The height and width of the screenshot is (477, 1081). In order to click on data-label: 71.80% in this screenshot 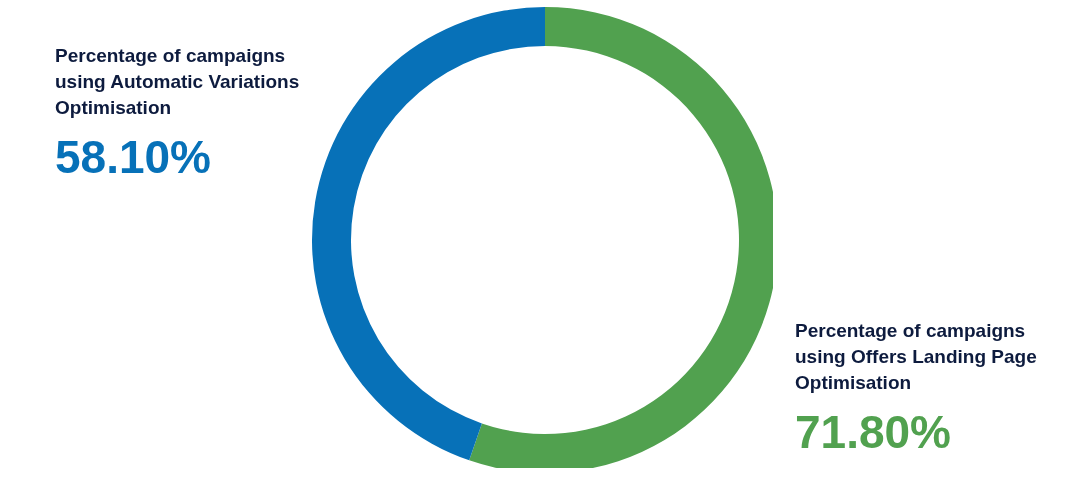, I will do `click(873, 432)`.